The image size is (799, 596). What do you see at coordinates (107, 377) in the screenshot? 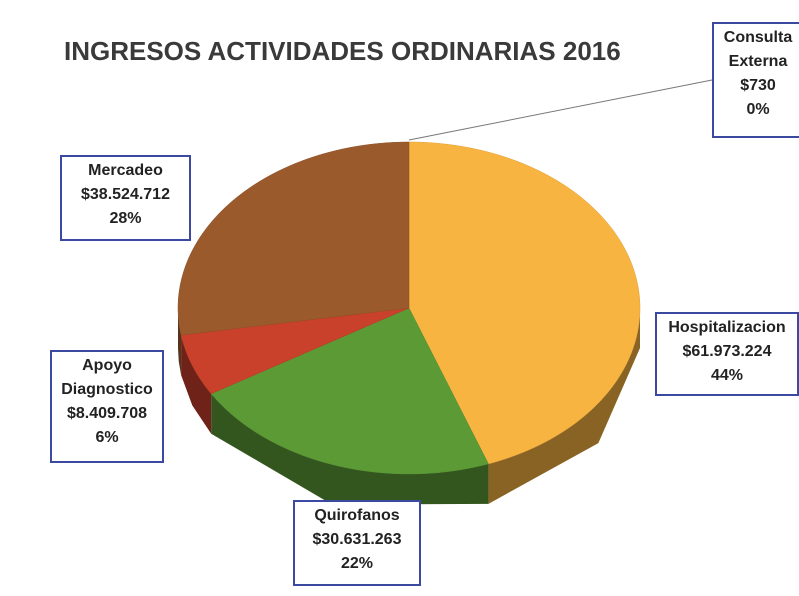
I see `label-name: Apoyo Diagnostico` at bounding box center [107, 377].